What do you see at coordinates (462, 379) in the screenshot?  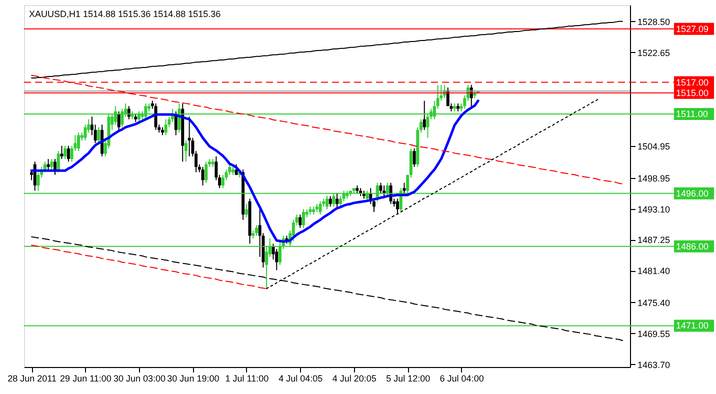 I see `x-tick-label: 6 Jul 04:00` at bounding box center [462, 379].